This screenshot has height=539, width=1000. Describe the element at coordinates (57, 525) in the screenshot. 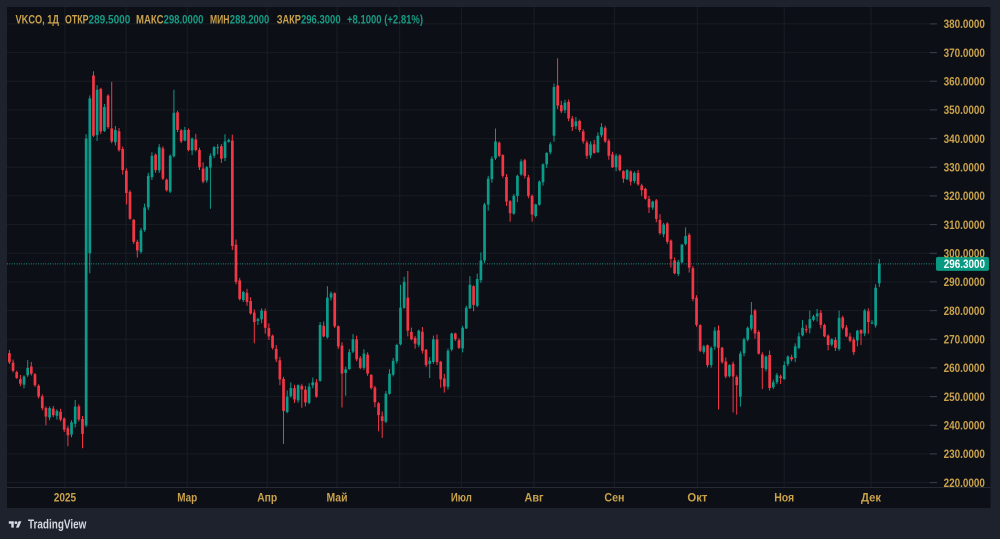

I see `svg-text: TradingView` at that location.